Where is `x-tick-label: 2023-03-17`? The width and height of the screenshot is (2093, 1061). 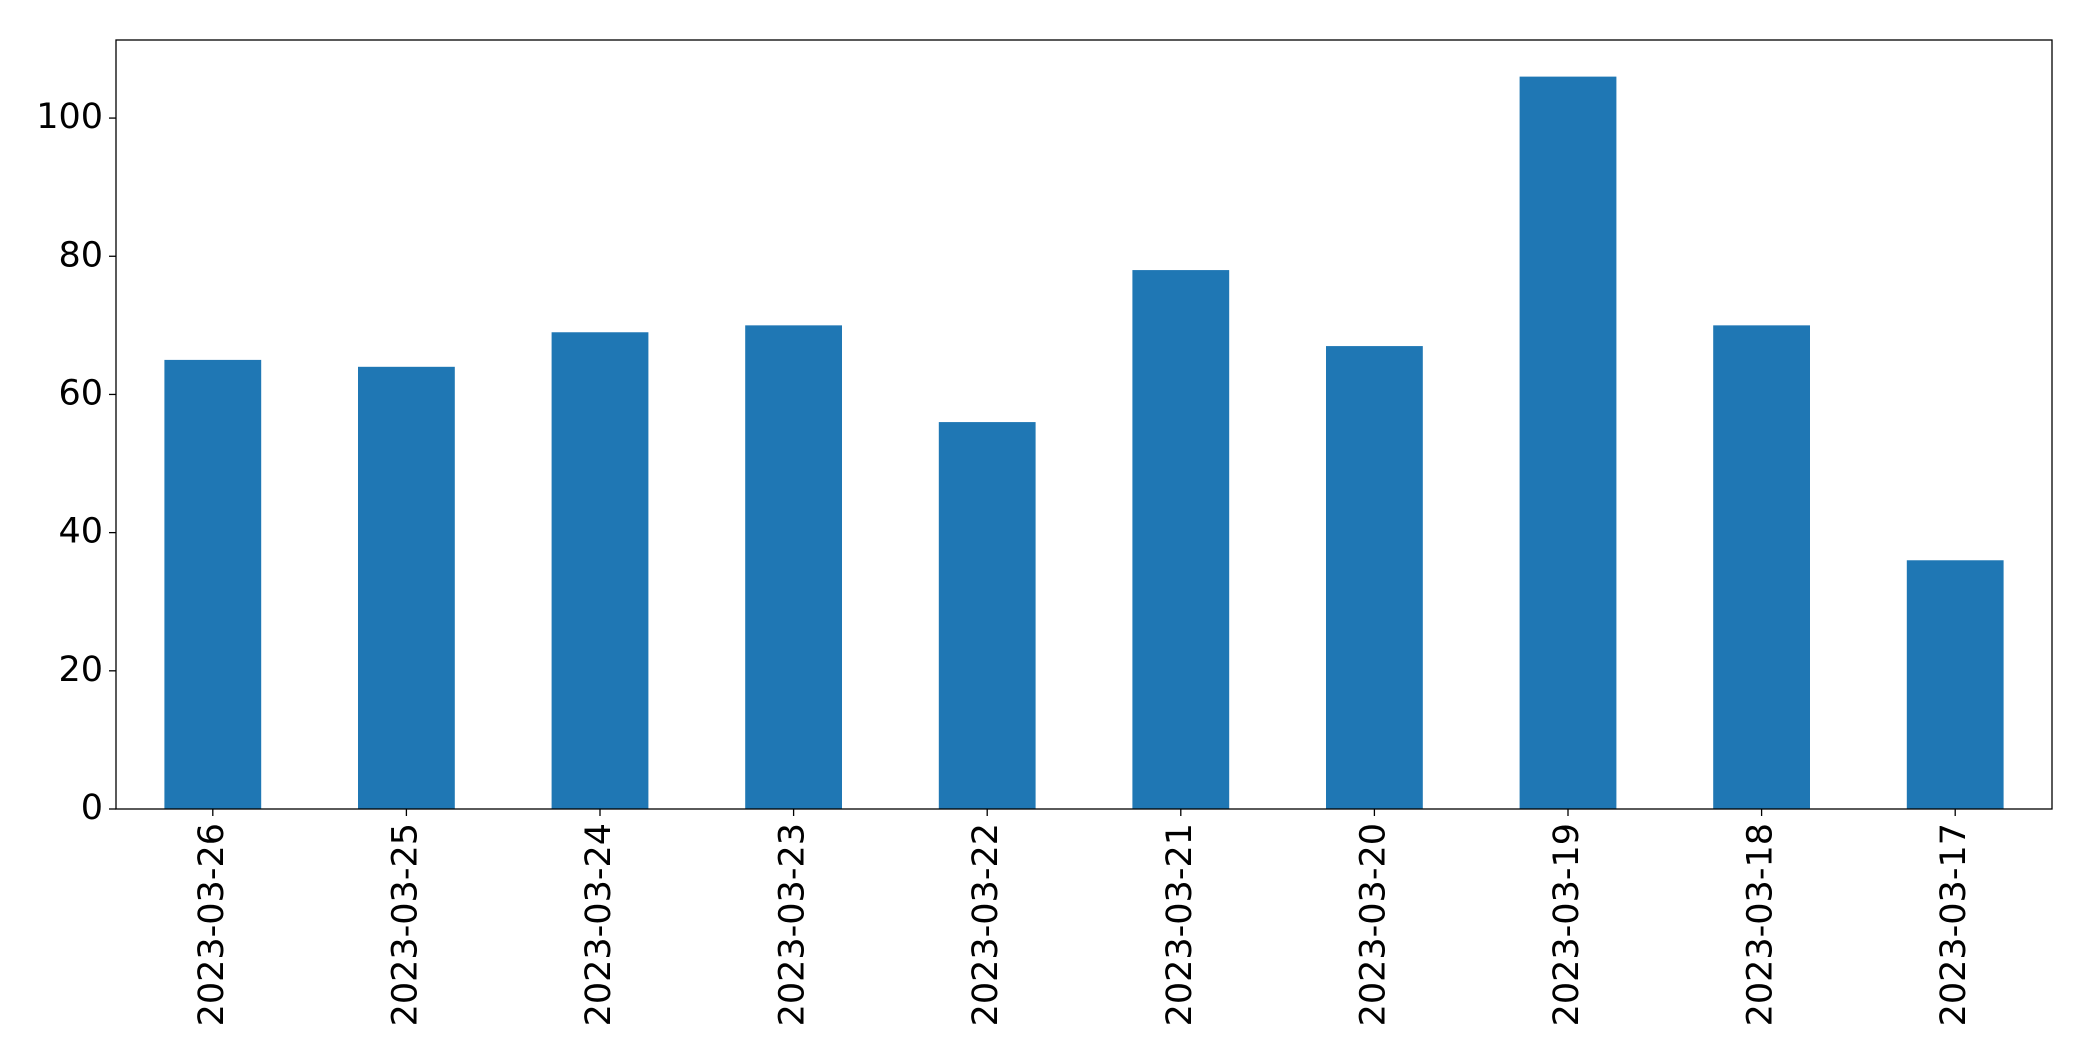 x-tick-label: 2023-03-17 is located at coordinates (1954, 924).